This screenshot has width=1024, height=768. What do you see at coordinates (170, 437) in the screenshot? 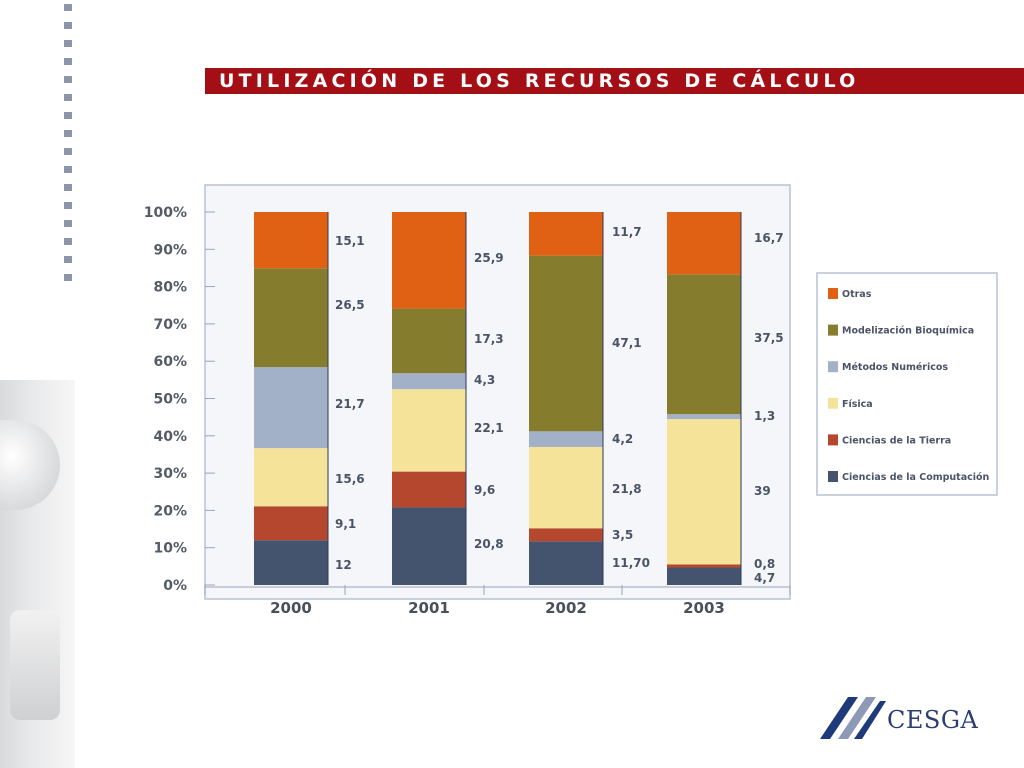
I see `y-tick-label: 40%` at bounding box center [170, 437].